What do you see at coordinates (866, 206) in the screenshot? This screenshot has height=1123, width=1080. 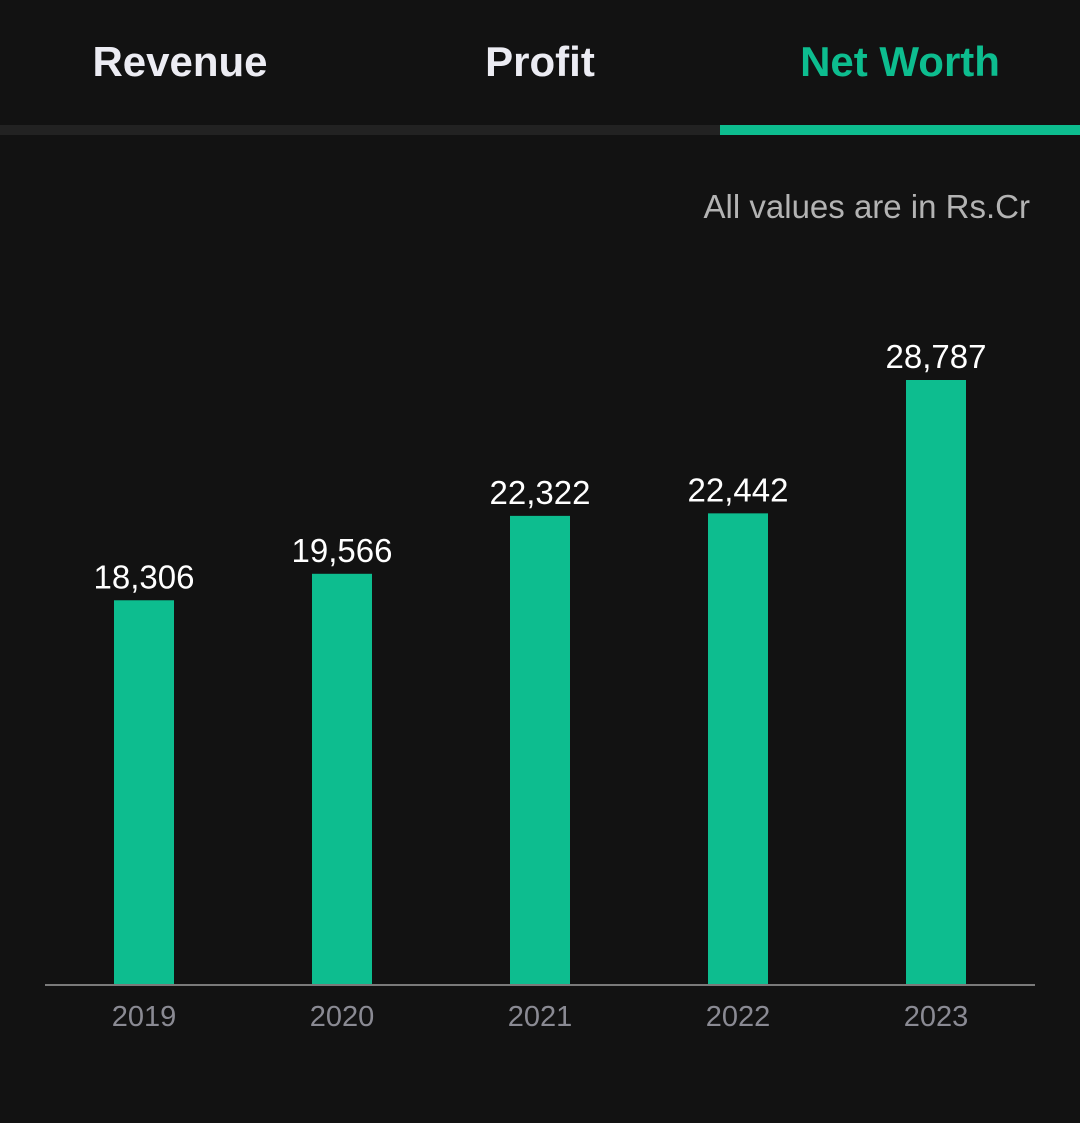 I see `units-note: All values are in Rs.Cr` at bounding box center [866, 206].